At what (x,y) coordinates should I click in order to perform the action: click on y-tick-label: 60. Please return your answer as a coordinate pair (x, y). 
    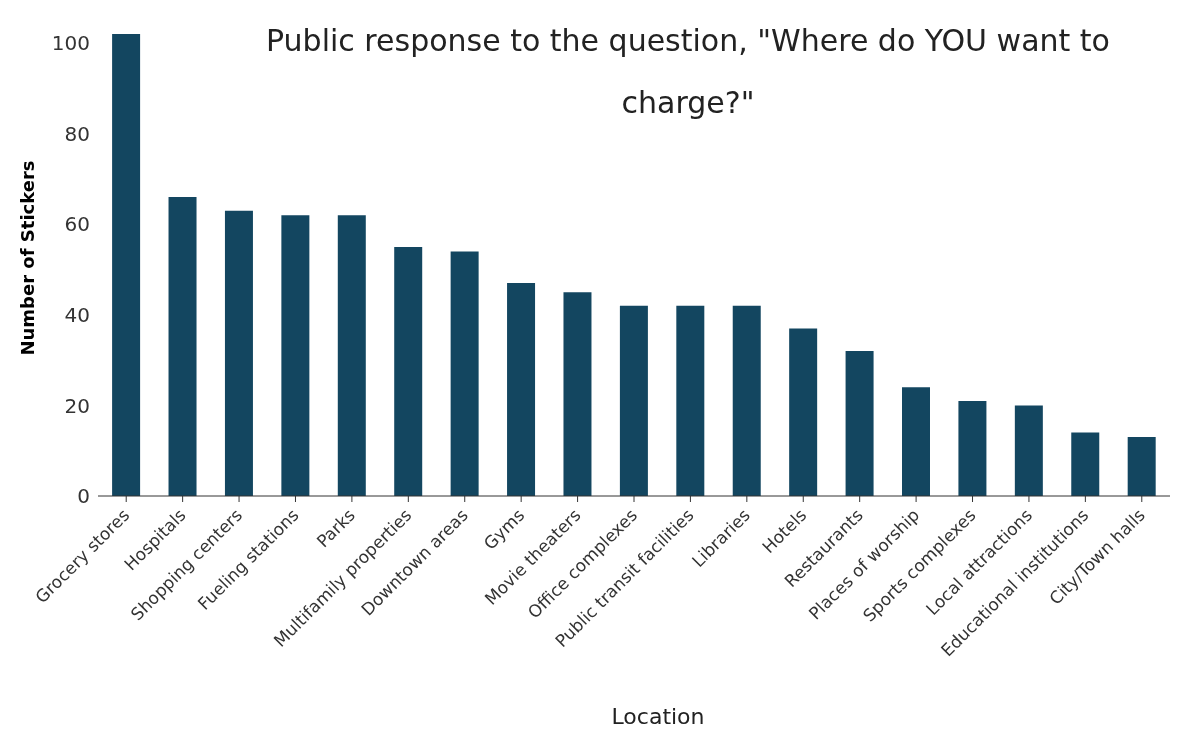
    Looking at the image, I should click on (77, 224).